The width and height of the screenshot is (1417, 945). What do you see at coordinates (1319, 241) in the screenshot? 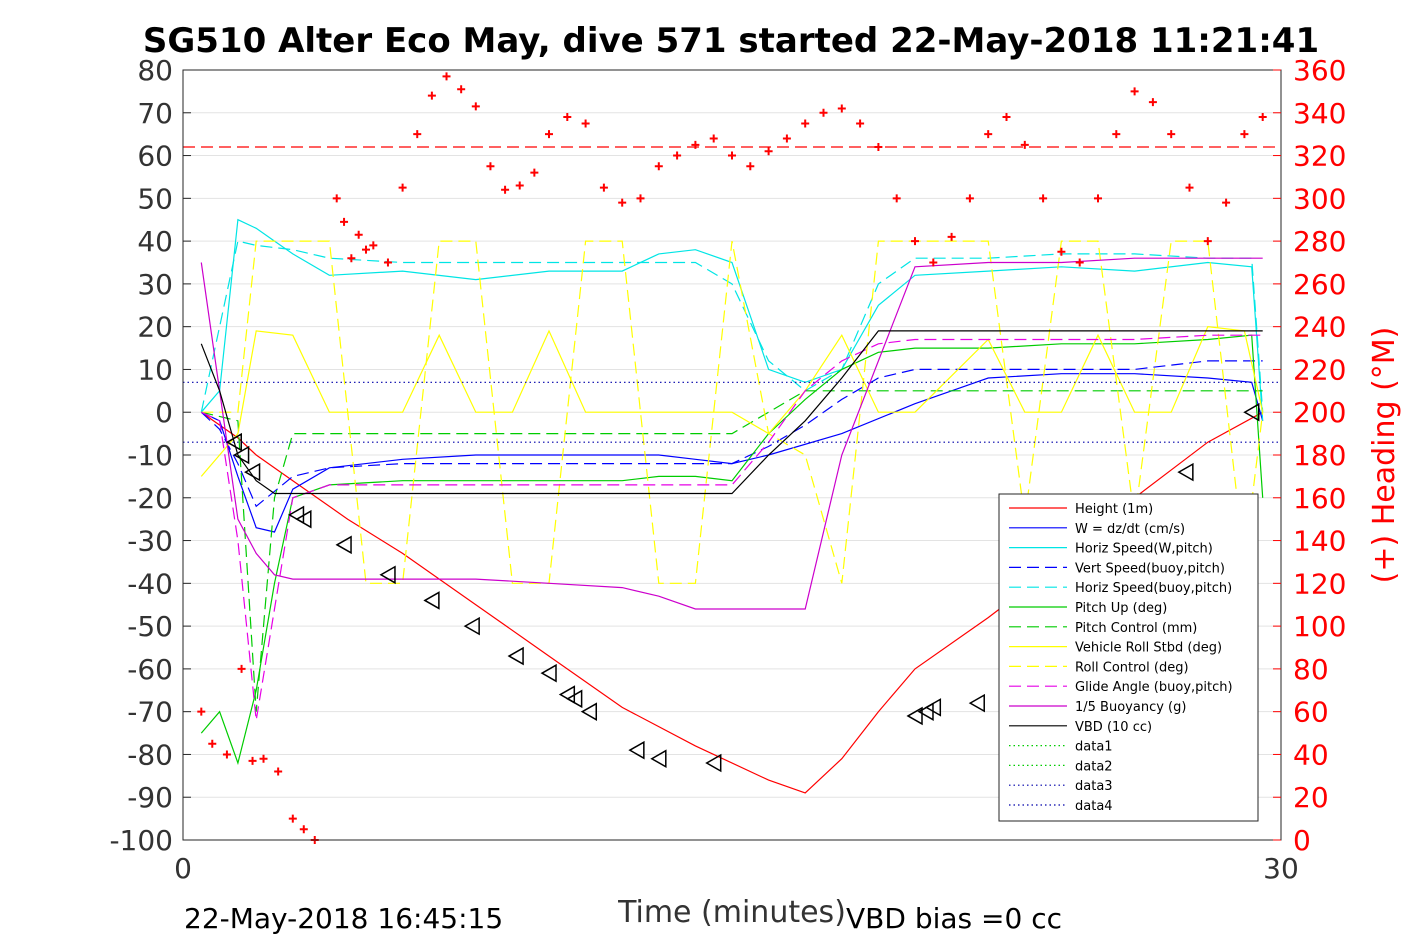
I see `y-tick-label-right: 280` at bounding box center [1319, 241].